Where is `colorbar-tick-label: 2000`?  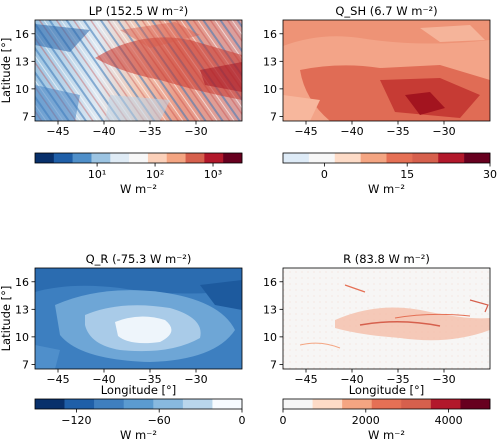
colorbar-tick-label: 2000 is located at coordinates (366, 420).